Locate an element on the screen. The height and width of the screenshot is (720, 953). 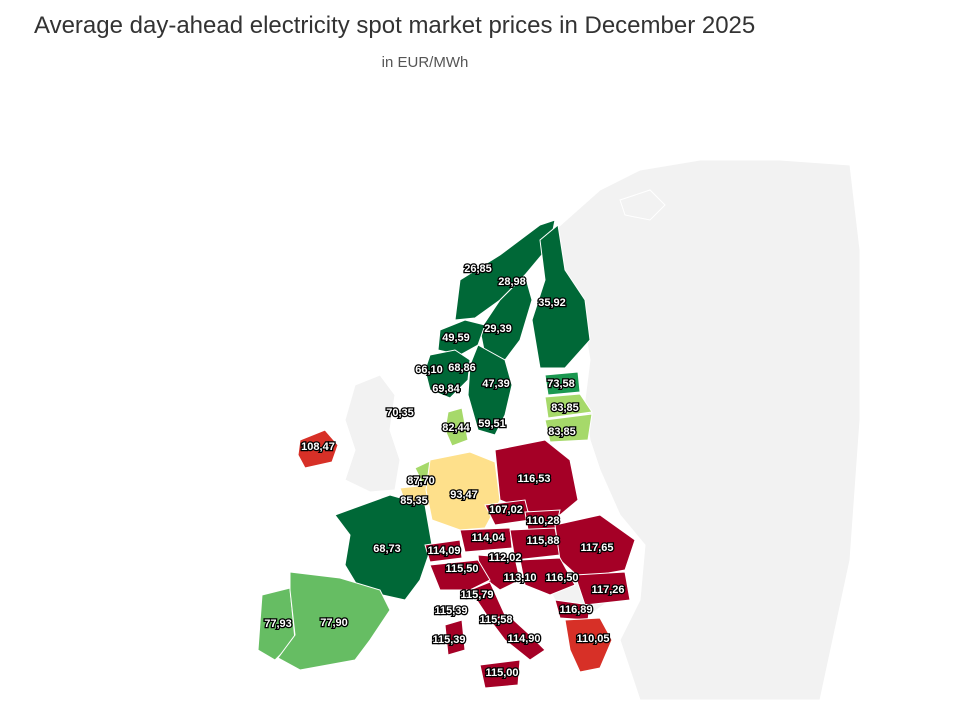
price-label-germany: 93,47 is located at coordinates (464, 495).